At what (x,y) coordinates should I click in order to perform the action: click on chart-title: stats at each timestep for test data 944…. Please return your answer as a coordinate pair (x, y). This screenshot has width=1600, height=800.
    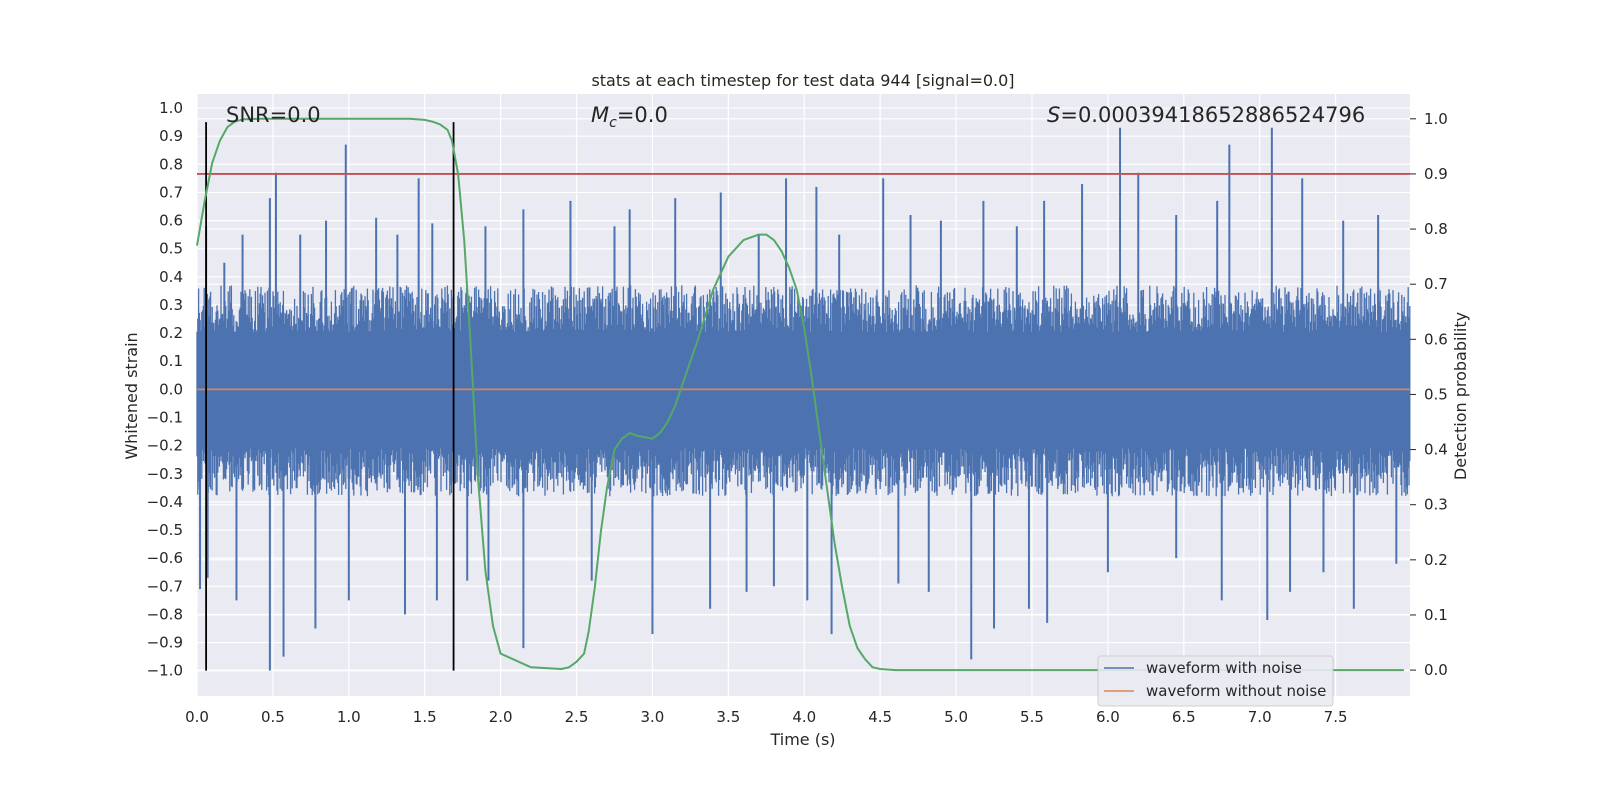
    Looking at the image, I should click on (802, 80).